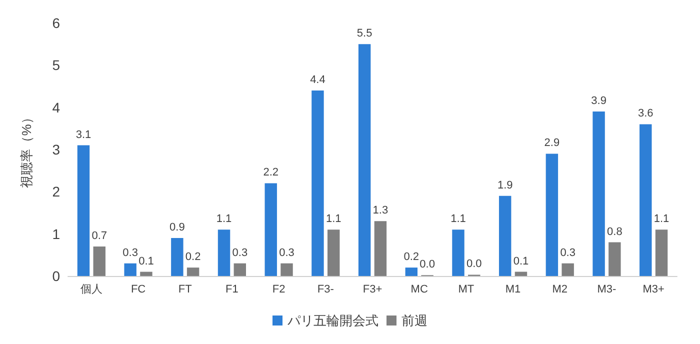 The width and height of the screenshot is (700, 344). What do you see at coordinates (466, 290) in the screenshot?
I see `x-tick-label: MT` at bounding box center [466, 290].